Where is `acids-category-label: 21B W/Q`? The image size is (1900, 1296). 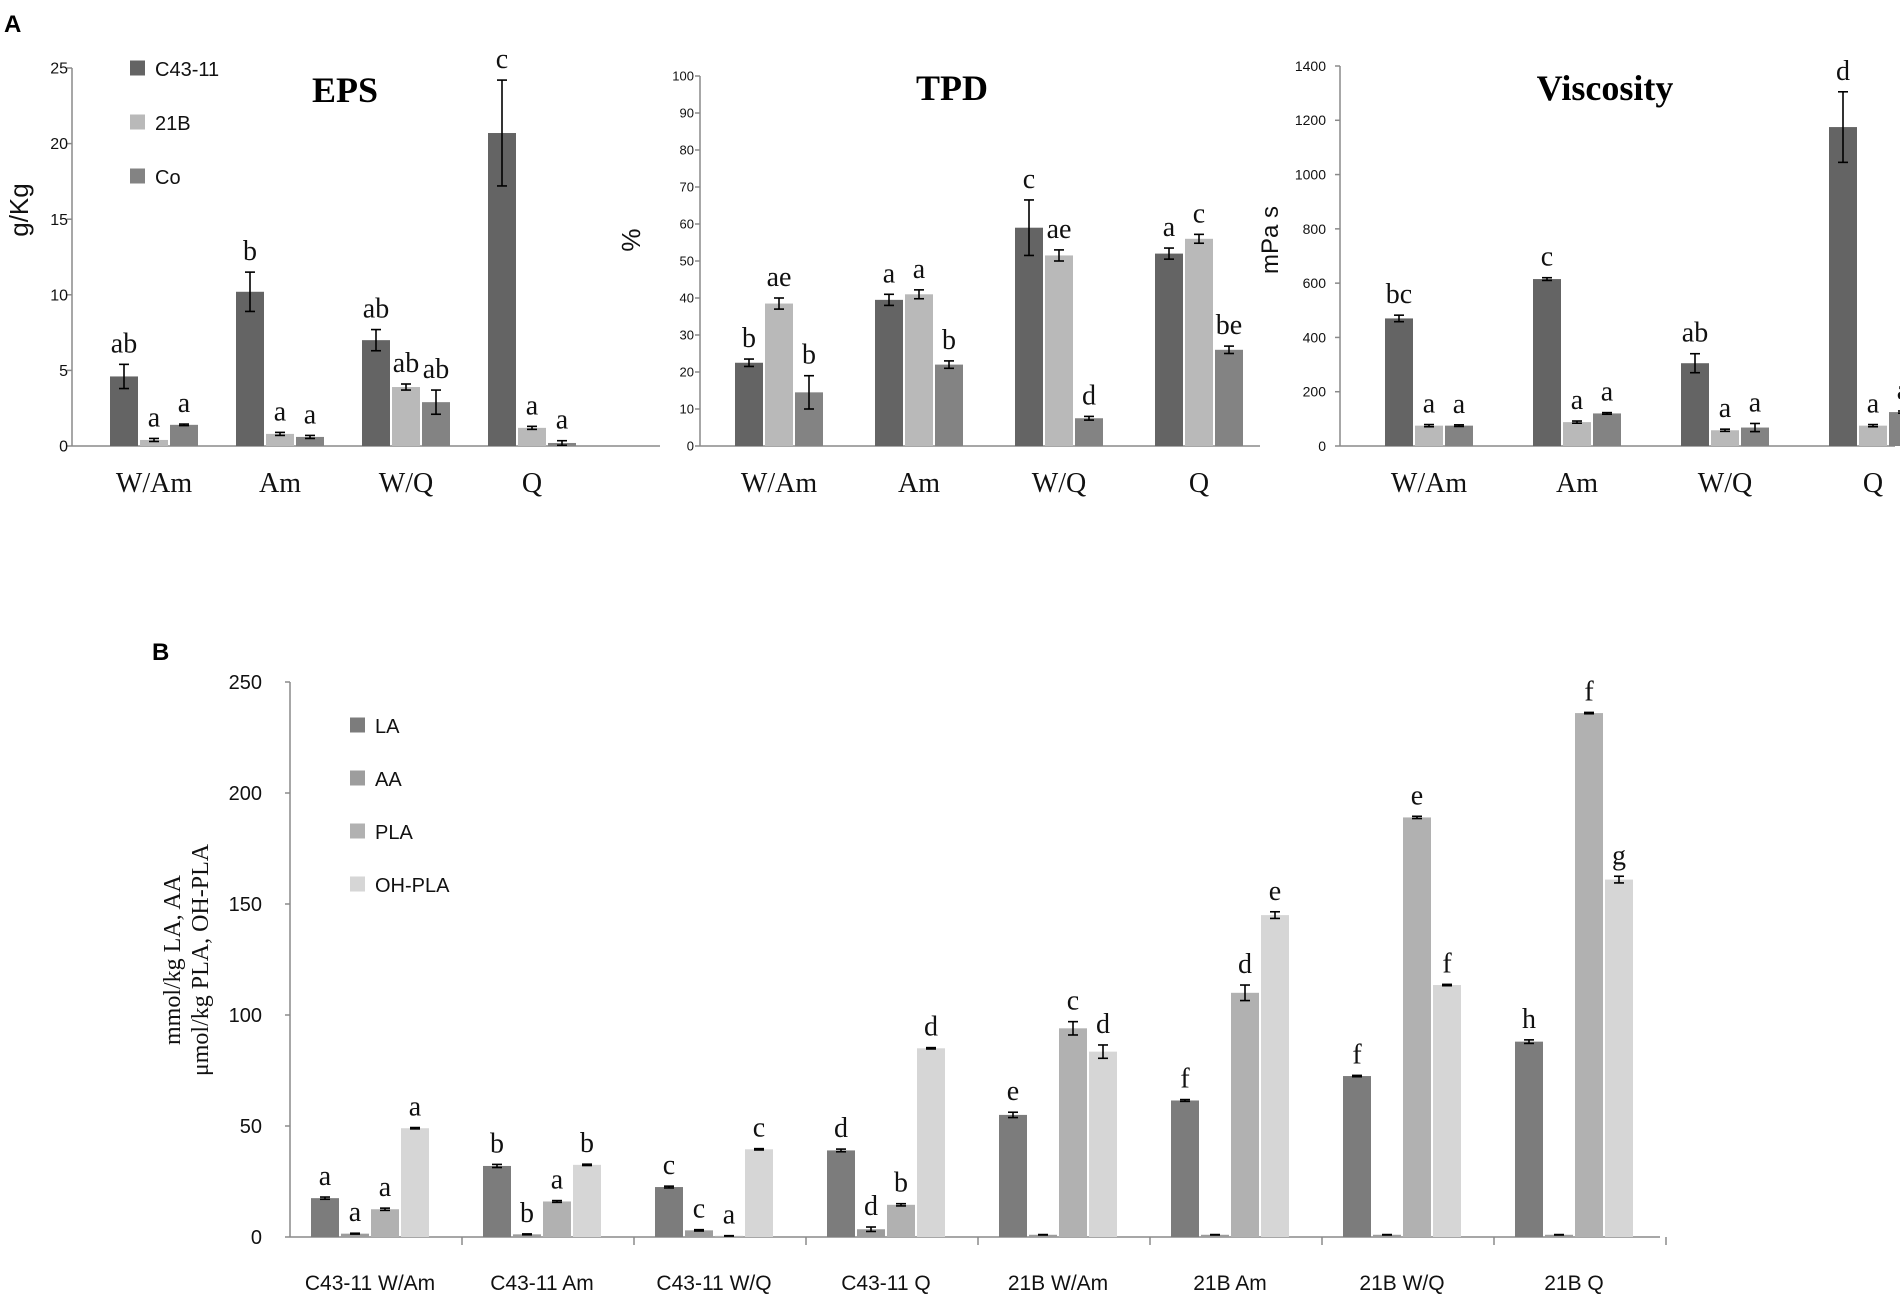 acids-category-label: 21B W/Q is located at coordinates (1401, 1283).